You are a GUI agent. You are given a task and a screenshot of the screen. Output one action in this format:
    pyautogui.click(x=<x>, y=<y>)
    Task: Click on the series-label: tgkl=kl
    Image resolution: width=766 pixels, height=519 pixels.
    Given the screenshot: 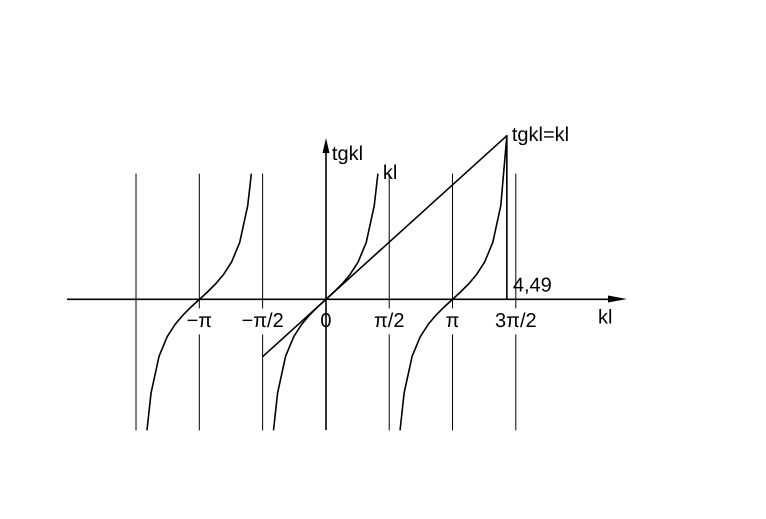 What is the action you would take?
    pyautogui.click(x=541, y=135)
    